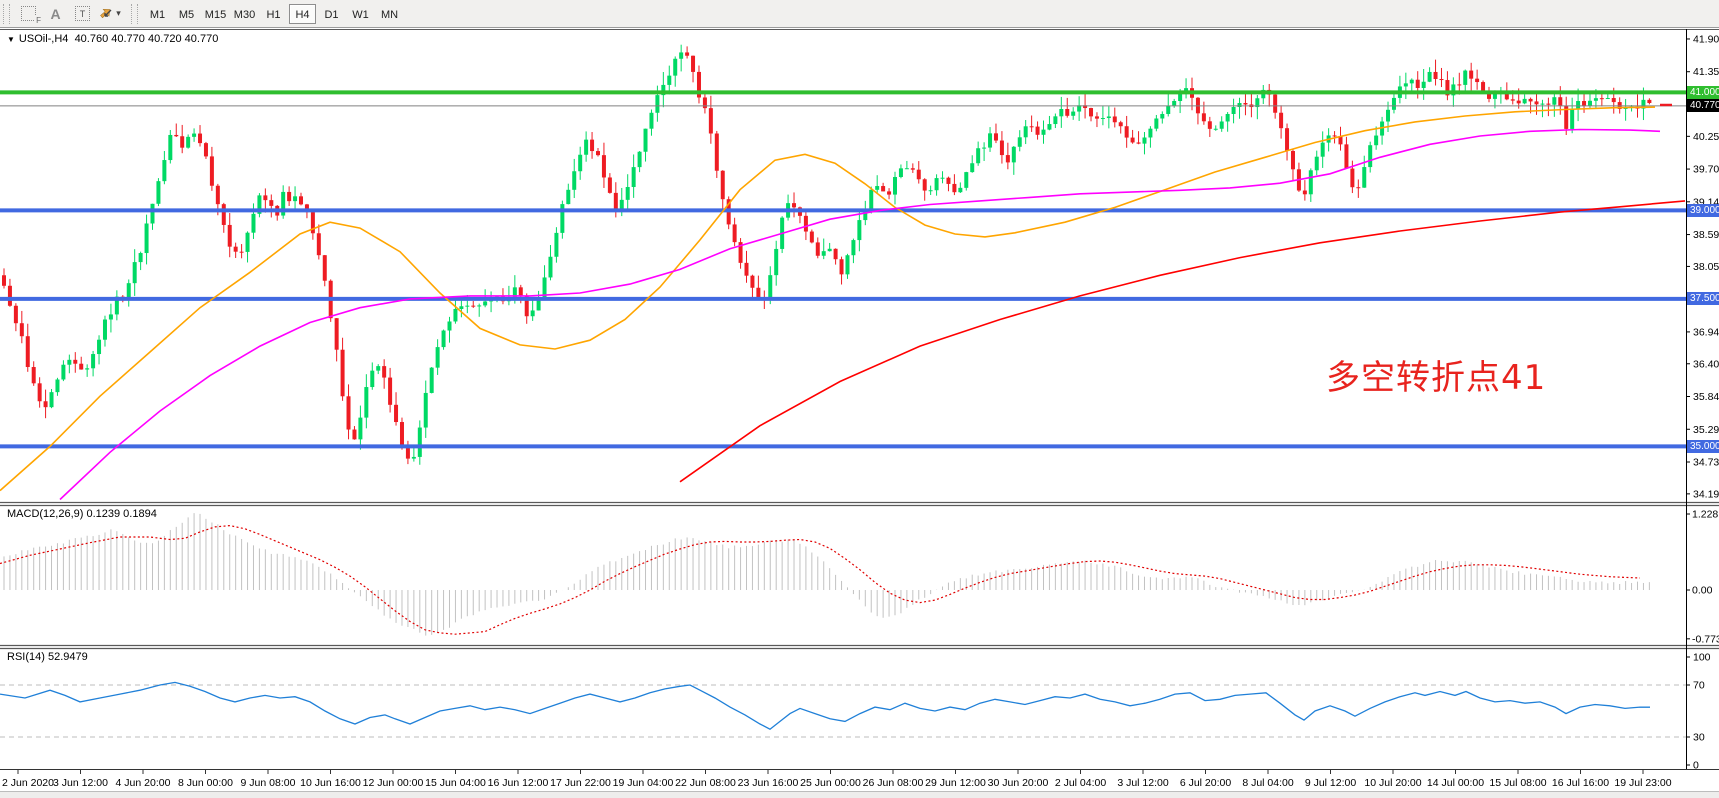  I want to click on svg-text: 8 Jun 00:00, so click(205, 783).